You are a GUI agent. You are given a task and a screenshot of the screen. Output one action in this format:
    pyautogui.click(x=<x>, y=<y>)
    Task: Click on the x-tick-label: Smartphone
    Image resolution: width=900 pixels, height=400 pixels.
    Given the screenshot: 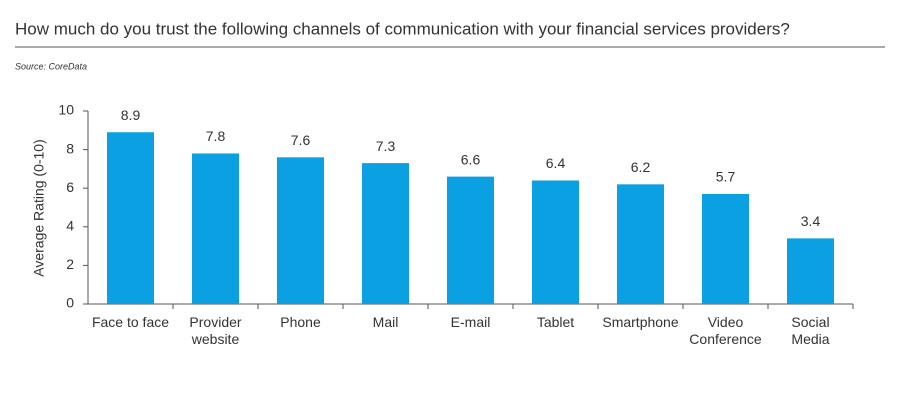 What is the action you would take?
    pyautogui.click(x=640, y=322)
    